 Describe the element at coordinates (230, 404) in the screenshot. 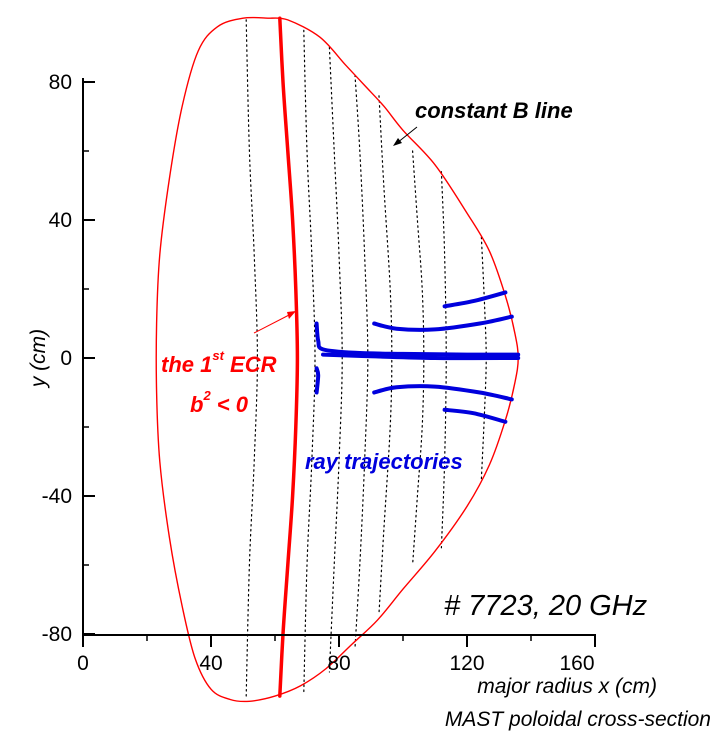

I see `b2-label-tail: < 0` at that location.